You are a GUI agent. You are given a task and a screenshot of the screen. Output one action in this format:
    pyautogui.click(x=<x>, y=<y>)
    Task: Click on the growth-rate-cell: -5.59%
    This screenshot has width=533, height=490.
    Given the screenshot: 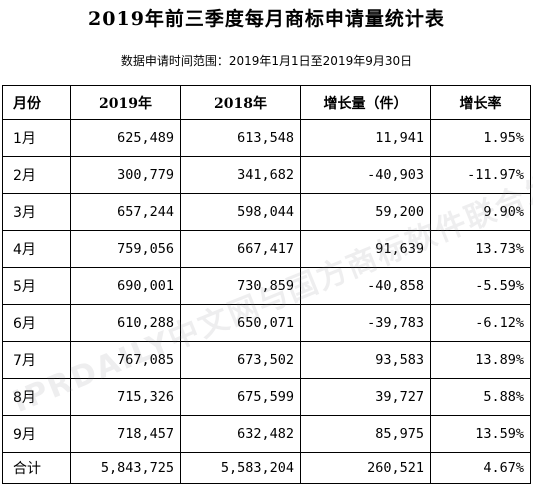 What is the action you would take?
    pyautogui.click(x=480, y=286)
    